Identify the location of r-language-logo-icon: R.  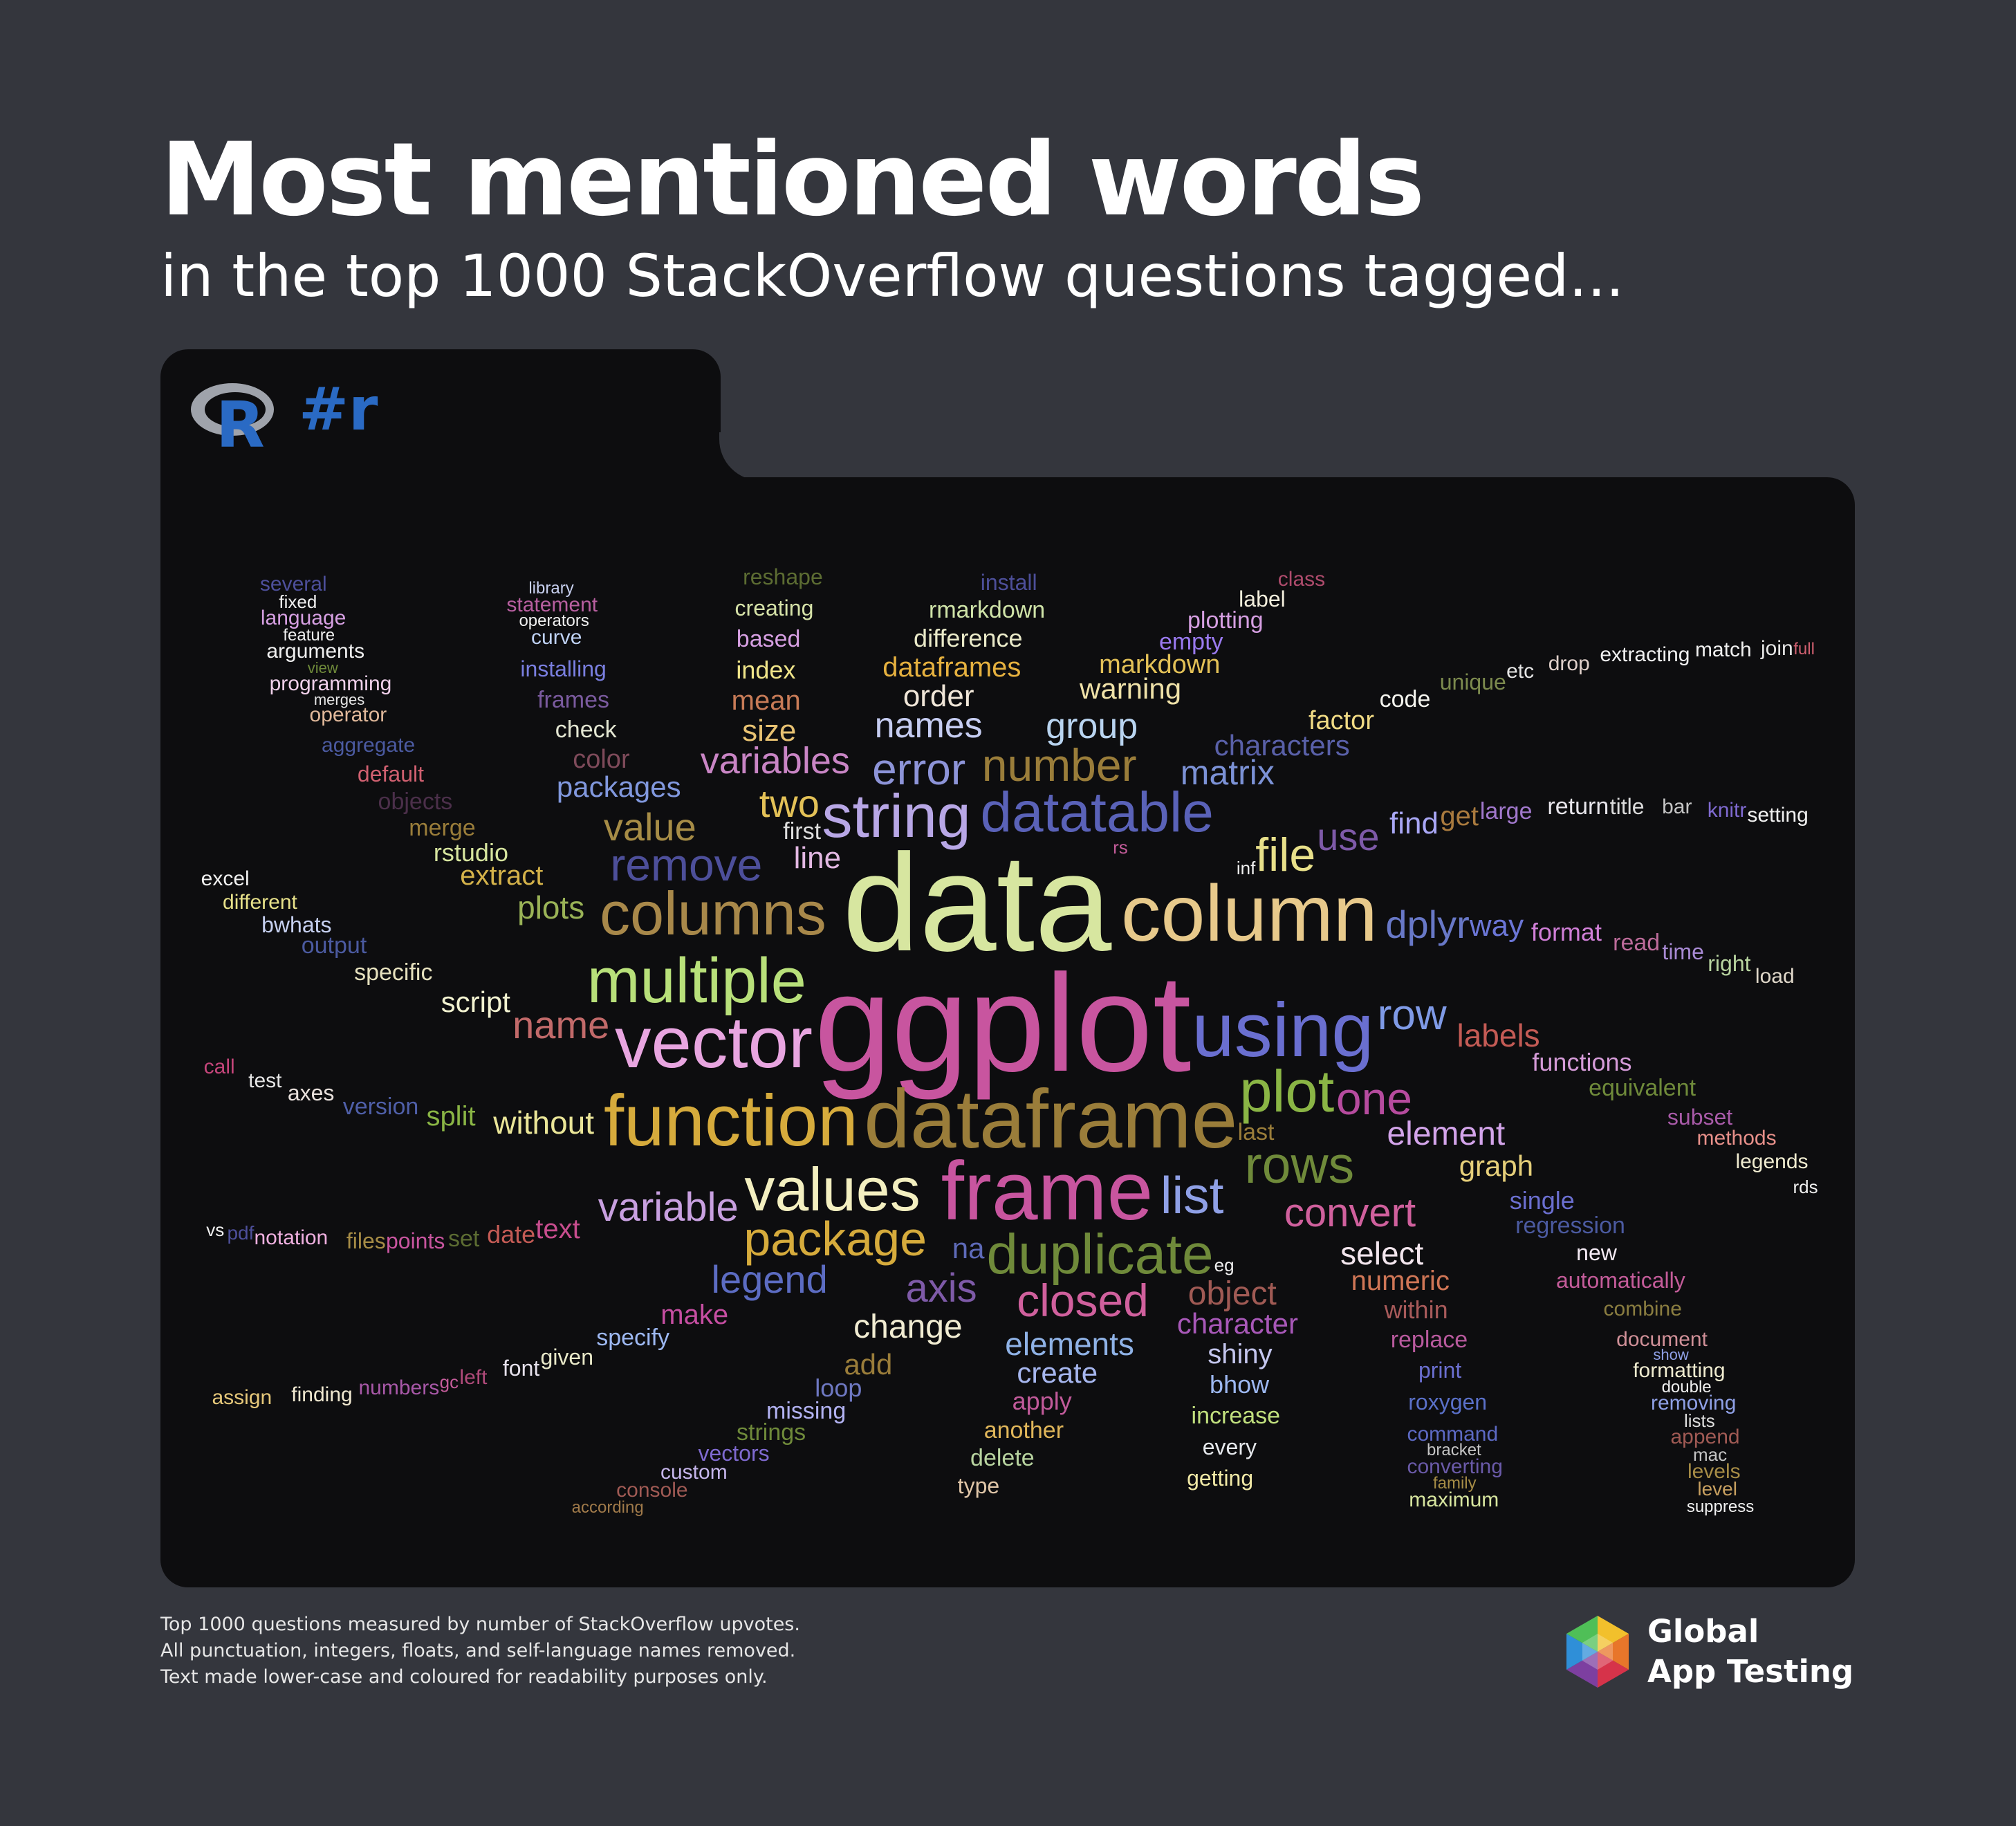
(232, 415).